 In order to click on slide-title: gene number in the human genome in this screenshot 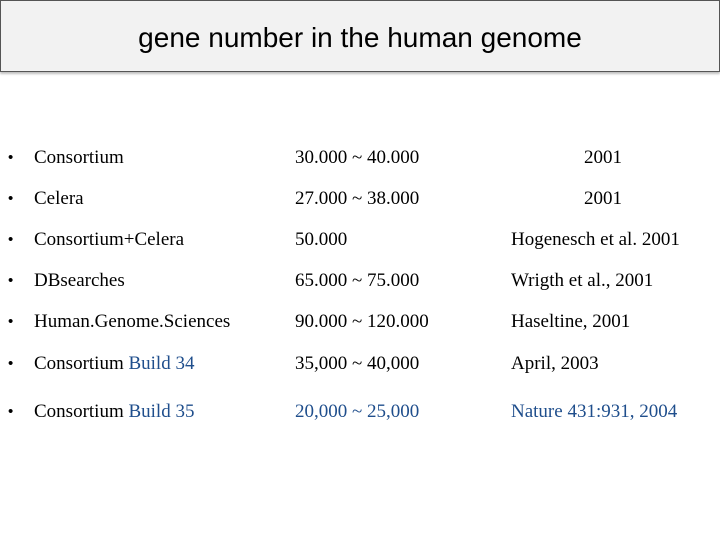, I will do `click(360, 37)`.